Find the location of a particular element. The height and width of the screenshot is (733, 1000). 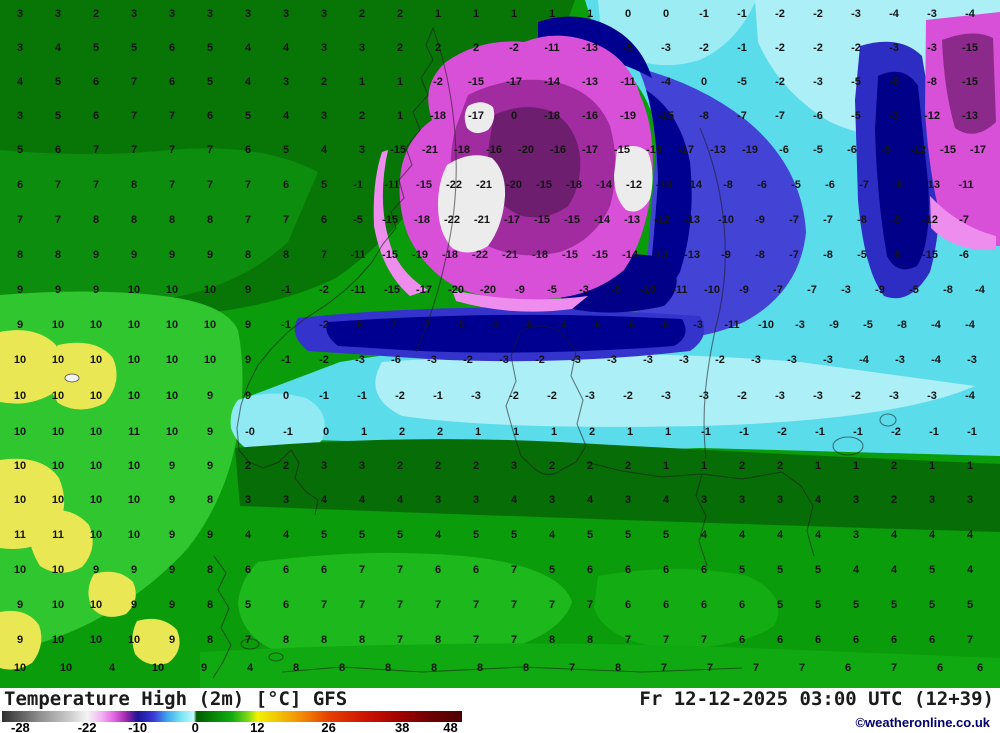

temp-label: -10 is located at coordinates (766, 325).